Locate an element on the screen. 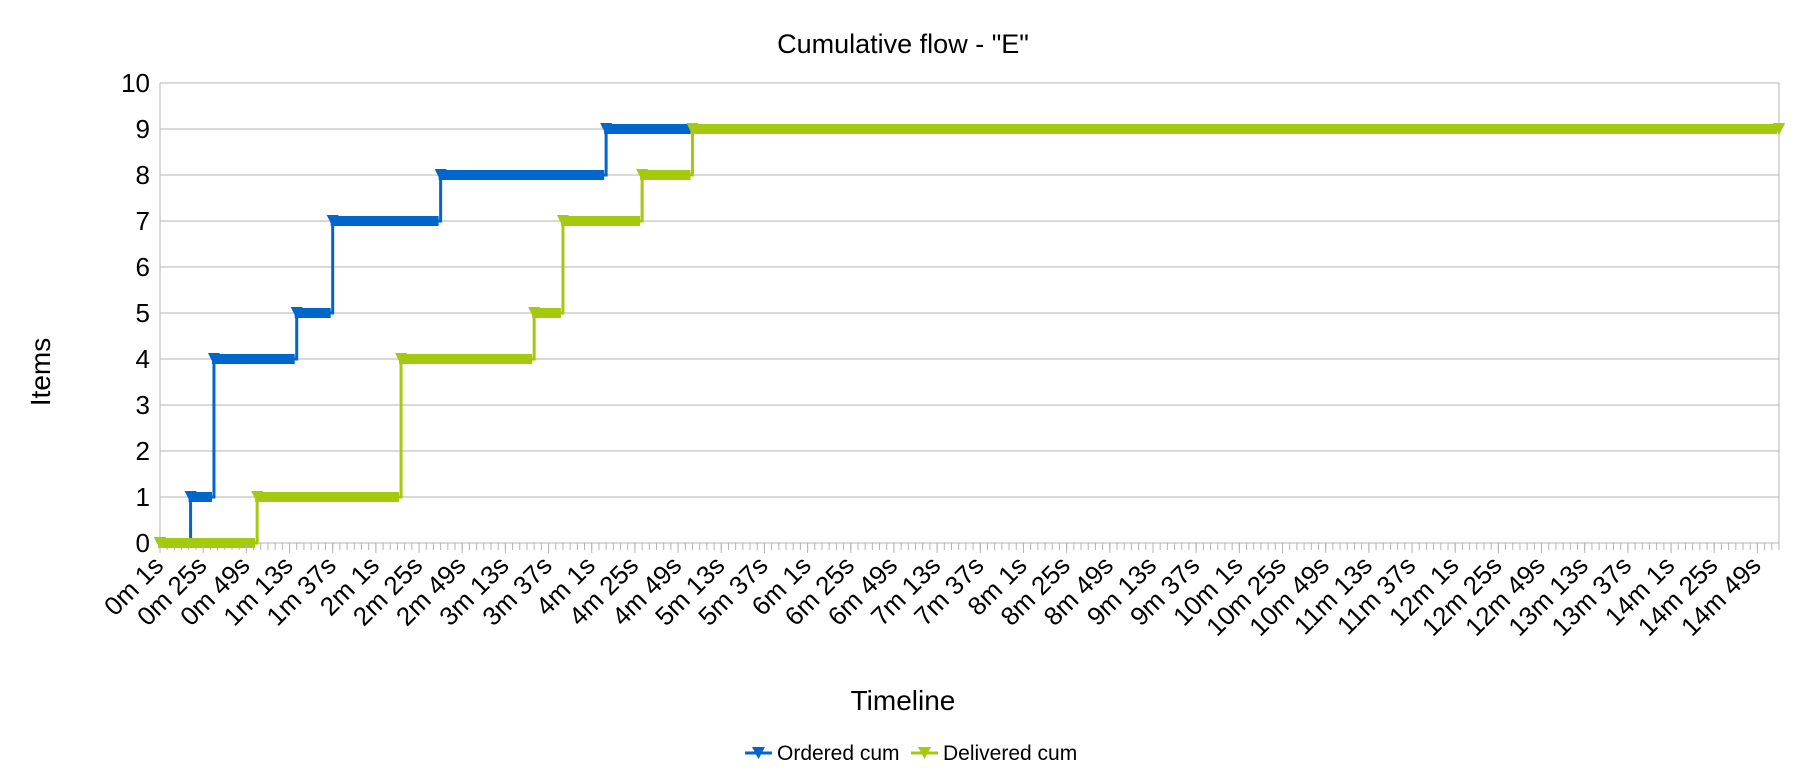 This screenshot has width=1806, height=774. y-tick-label: 5 is located at coordinates (143, 313).